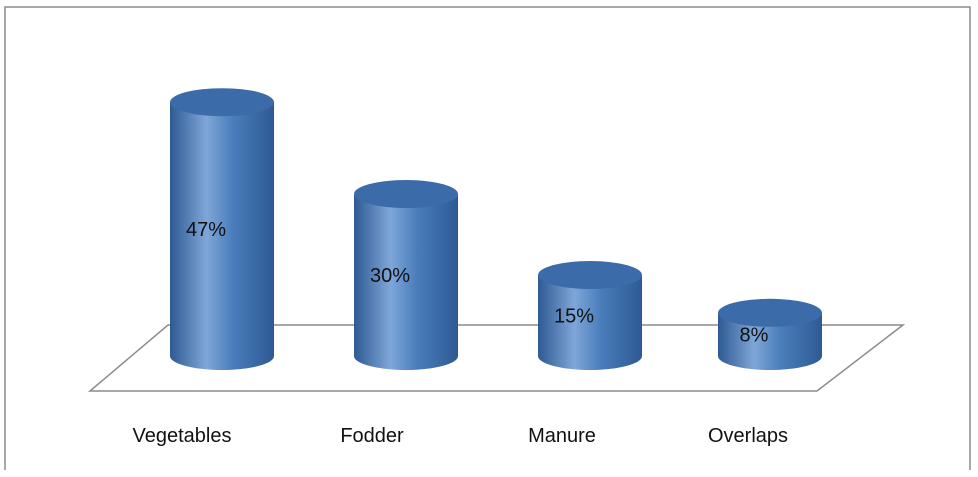 The width and height of the screenshot is (978, 477). I want to click on bar-body-fodder, so click(406, 282).